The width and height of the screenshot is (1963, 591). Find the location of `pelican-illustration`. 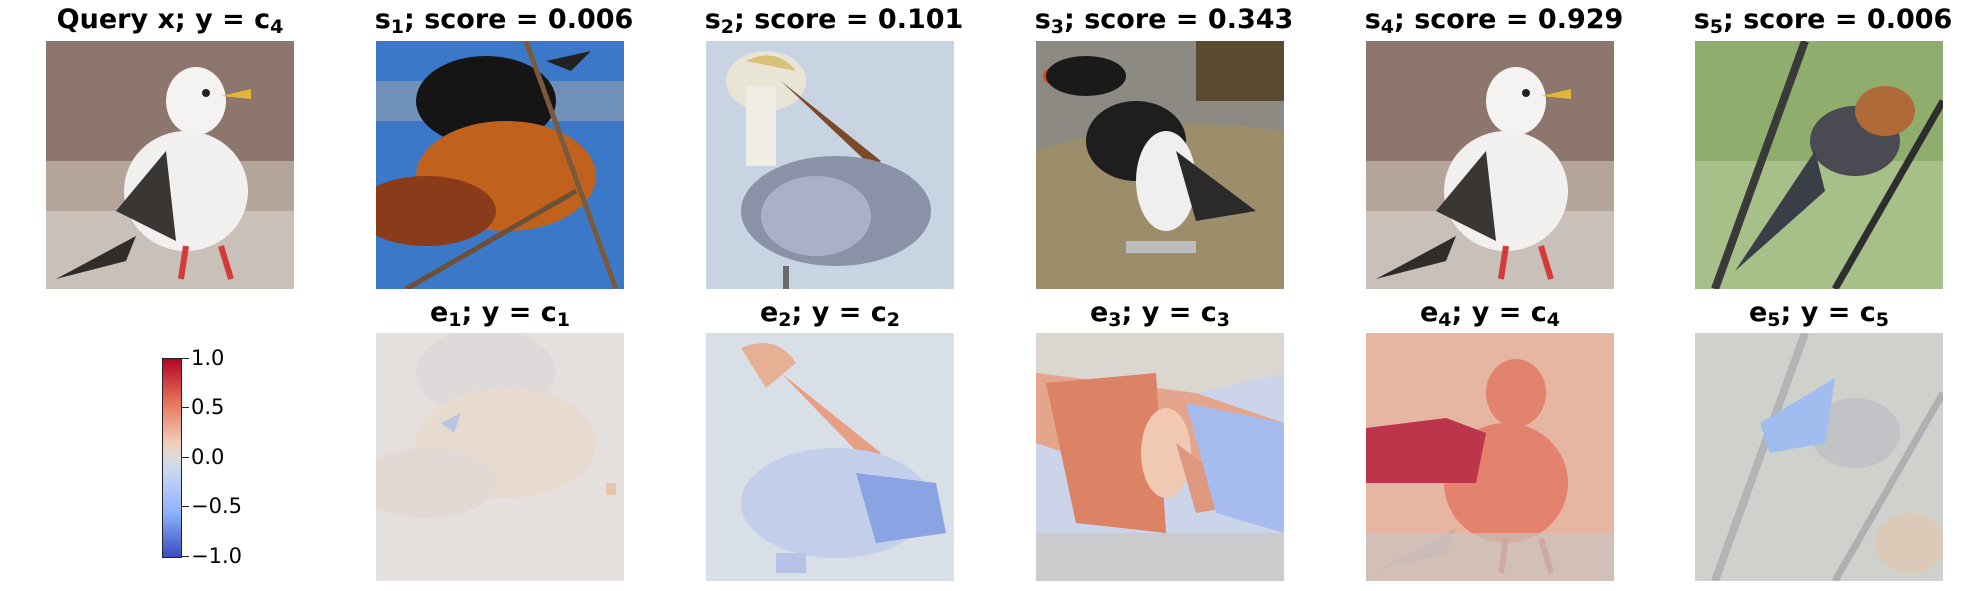

pelican-illustration is located at coordinates (830, 165).